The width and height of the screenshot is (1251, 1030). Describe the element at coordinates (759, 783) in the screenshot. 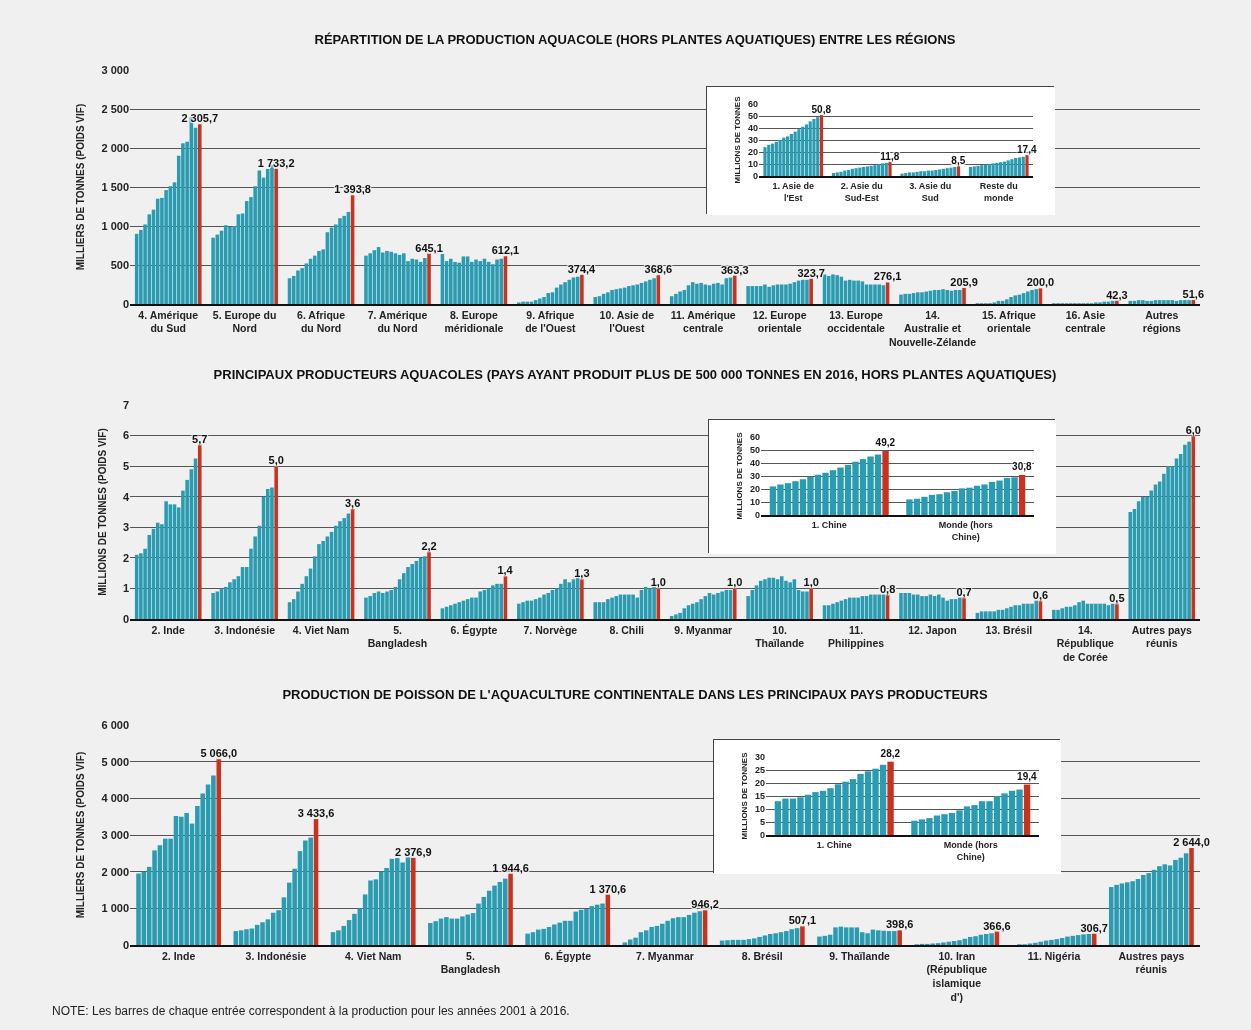

I see `y-tick-label: 20` at that location.